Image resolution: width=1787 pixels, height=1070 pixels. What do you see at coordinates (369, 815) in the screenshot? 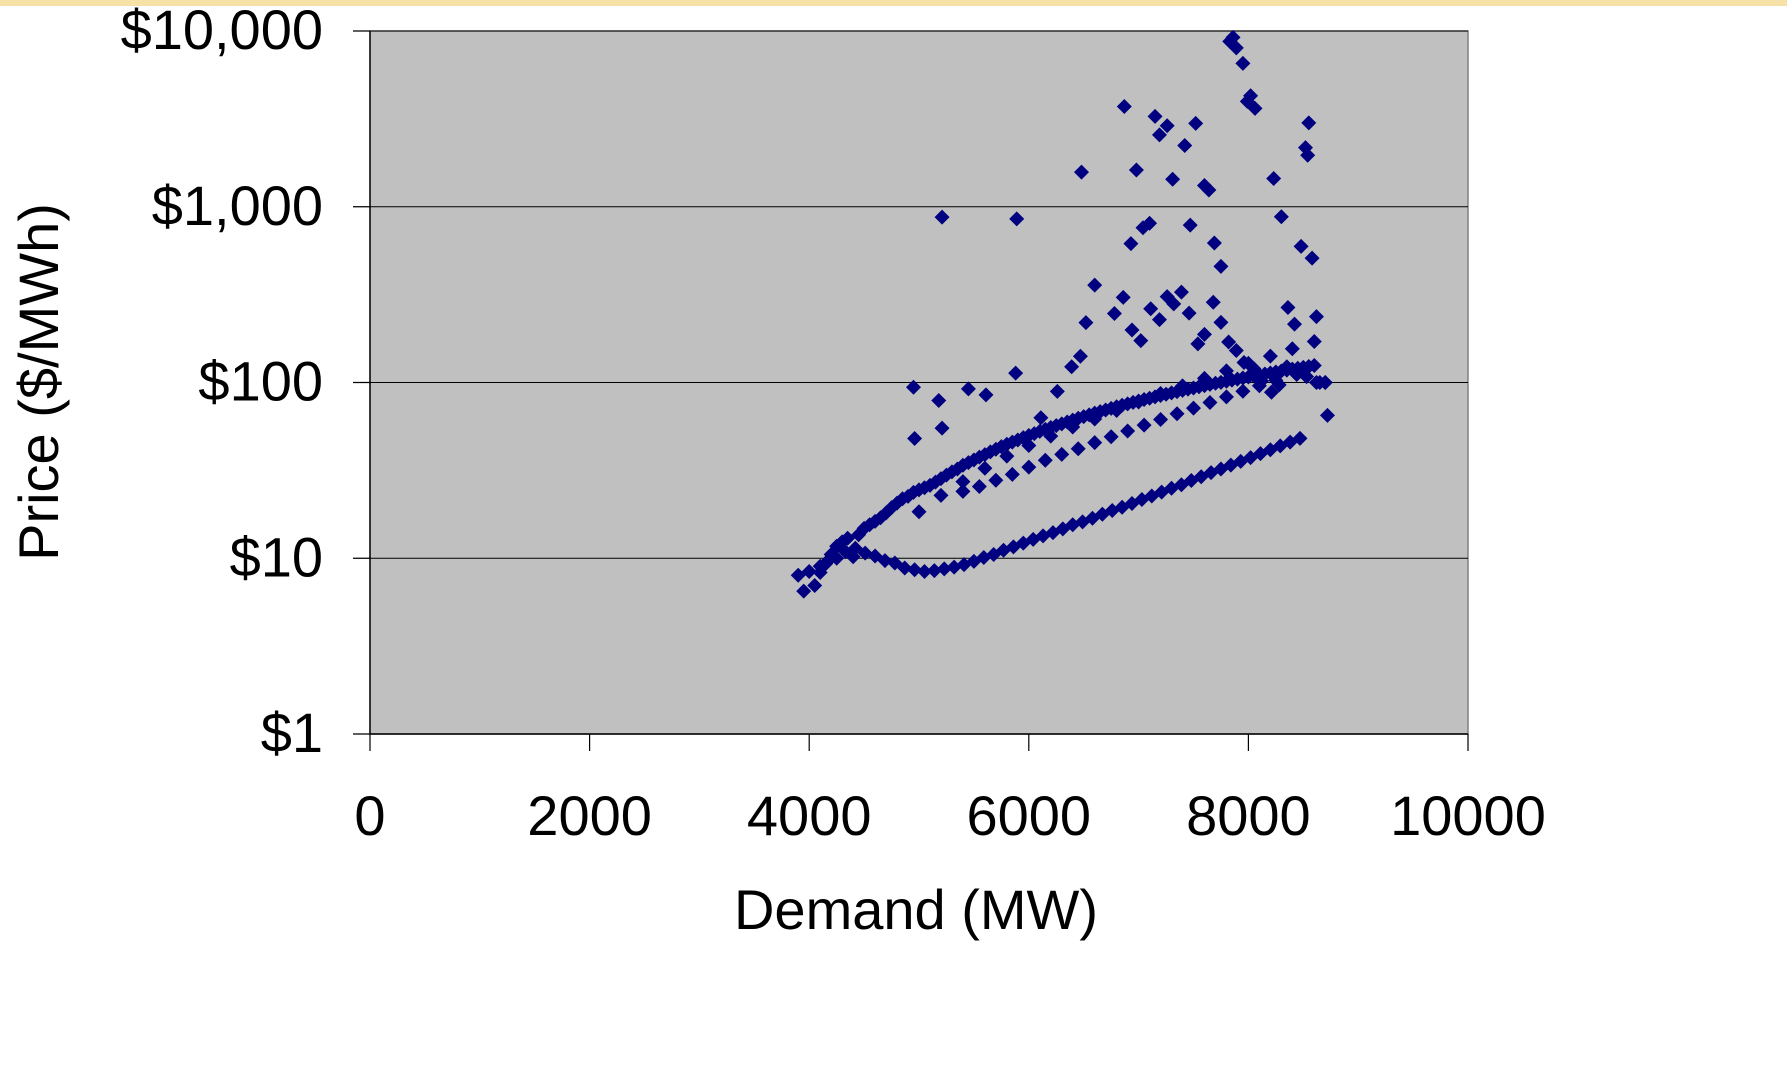
I see `x-tick-label: 0` at bounding box center [369, 815].